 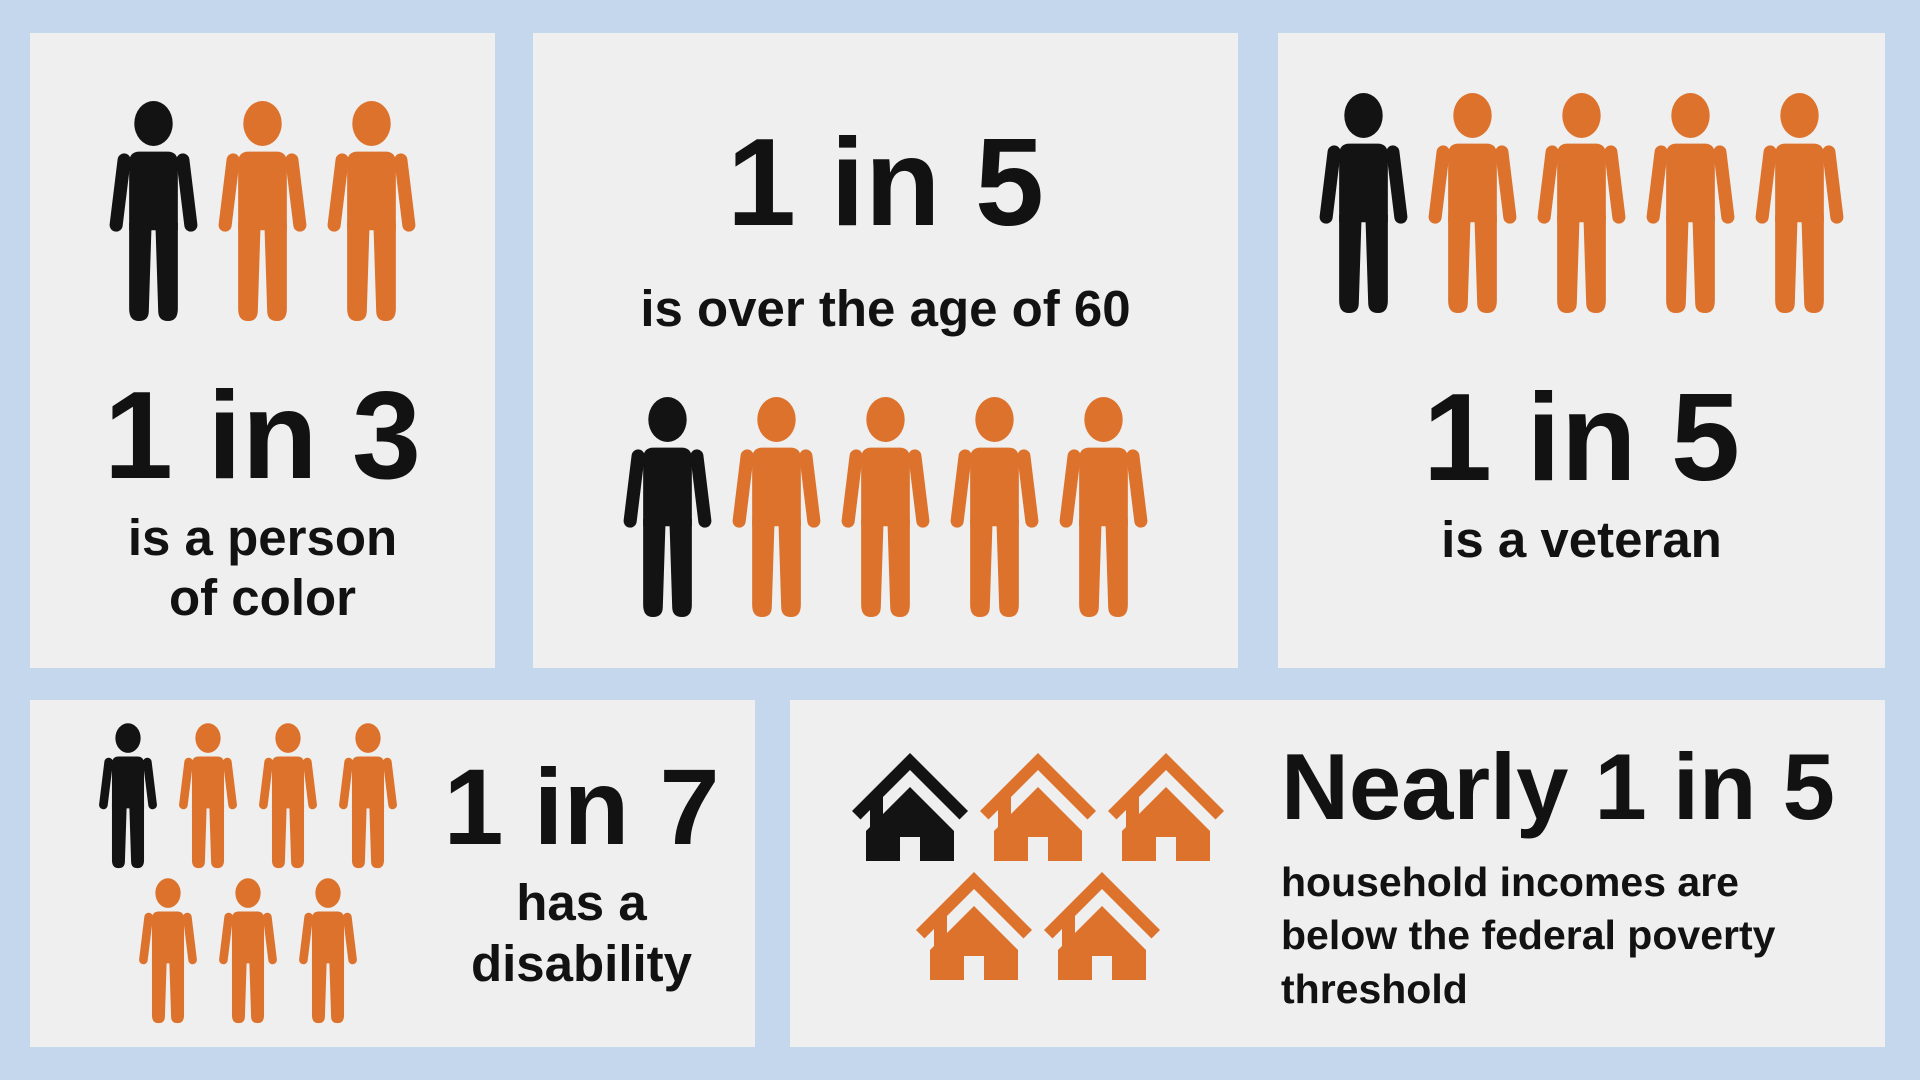 I want to click on panel-disability: 1 in 7 has a disability, so click(x=392, y=873).